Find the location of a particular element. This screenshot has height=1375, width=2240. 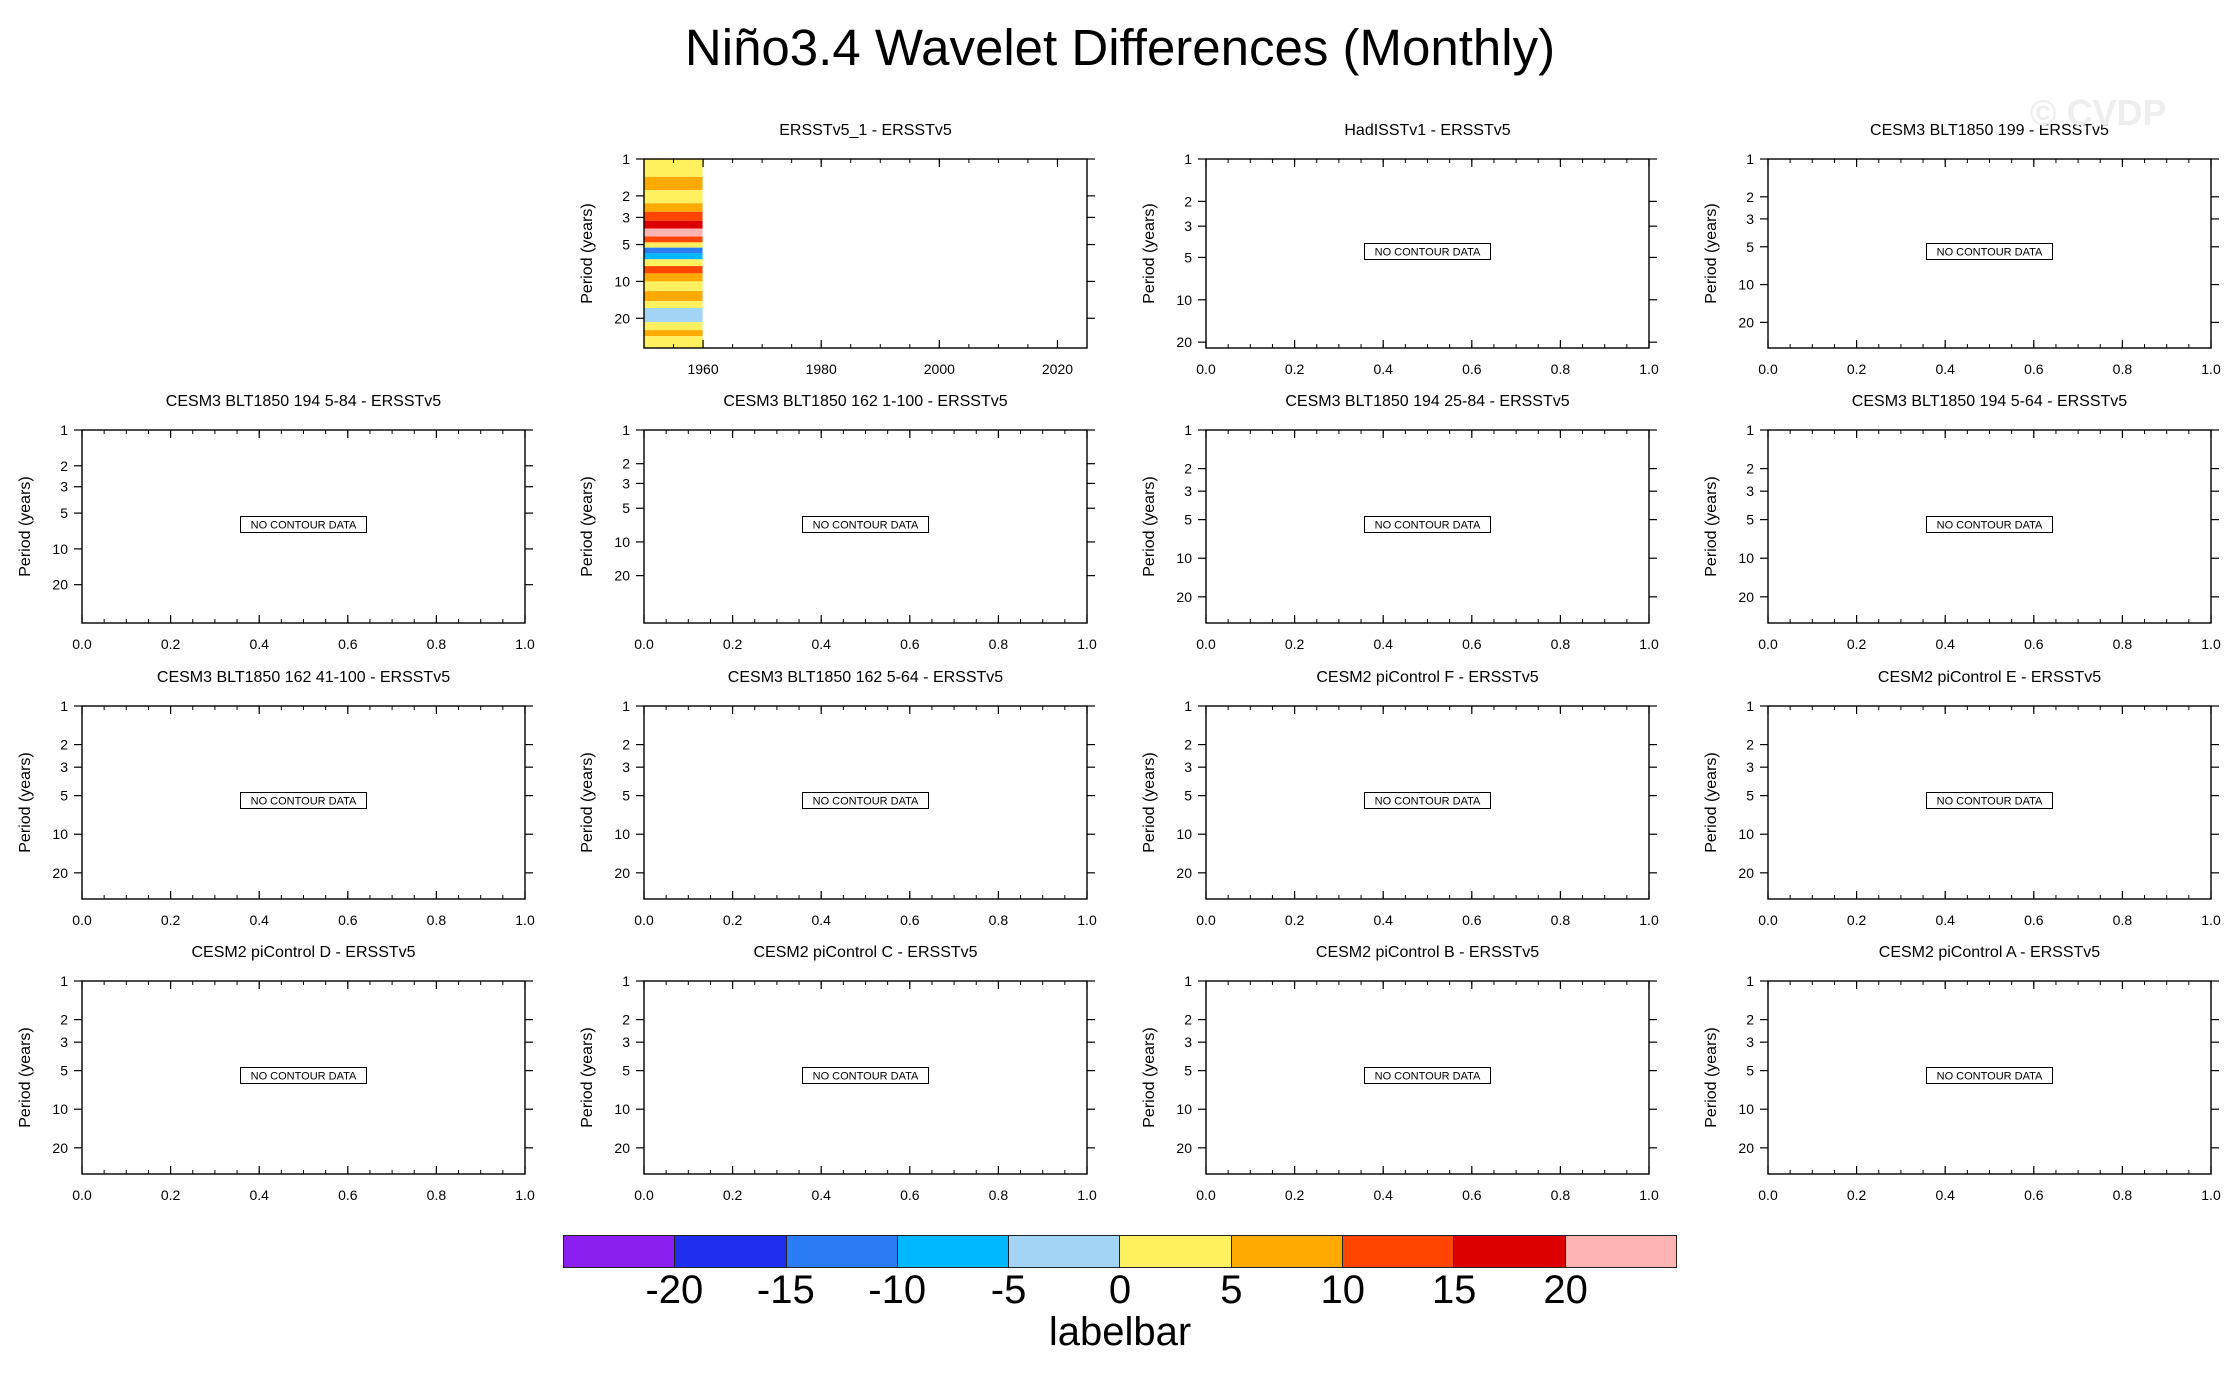

x-tick-label: 0.4 is located at coordinates (259, 920).